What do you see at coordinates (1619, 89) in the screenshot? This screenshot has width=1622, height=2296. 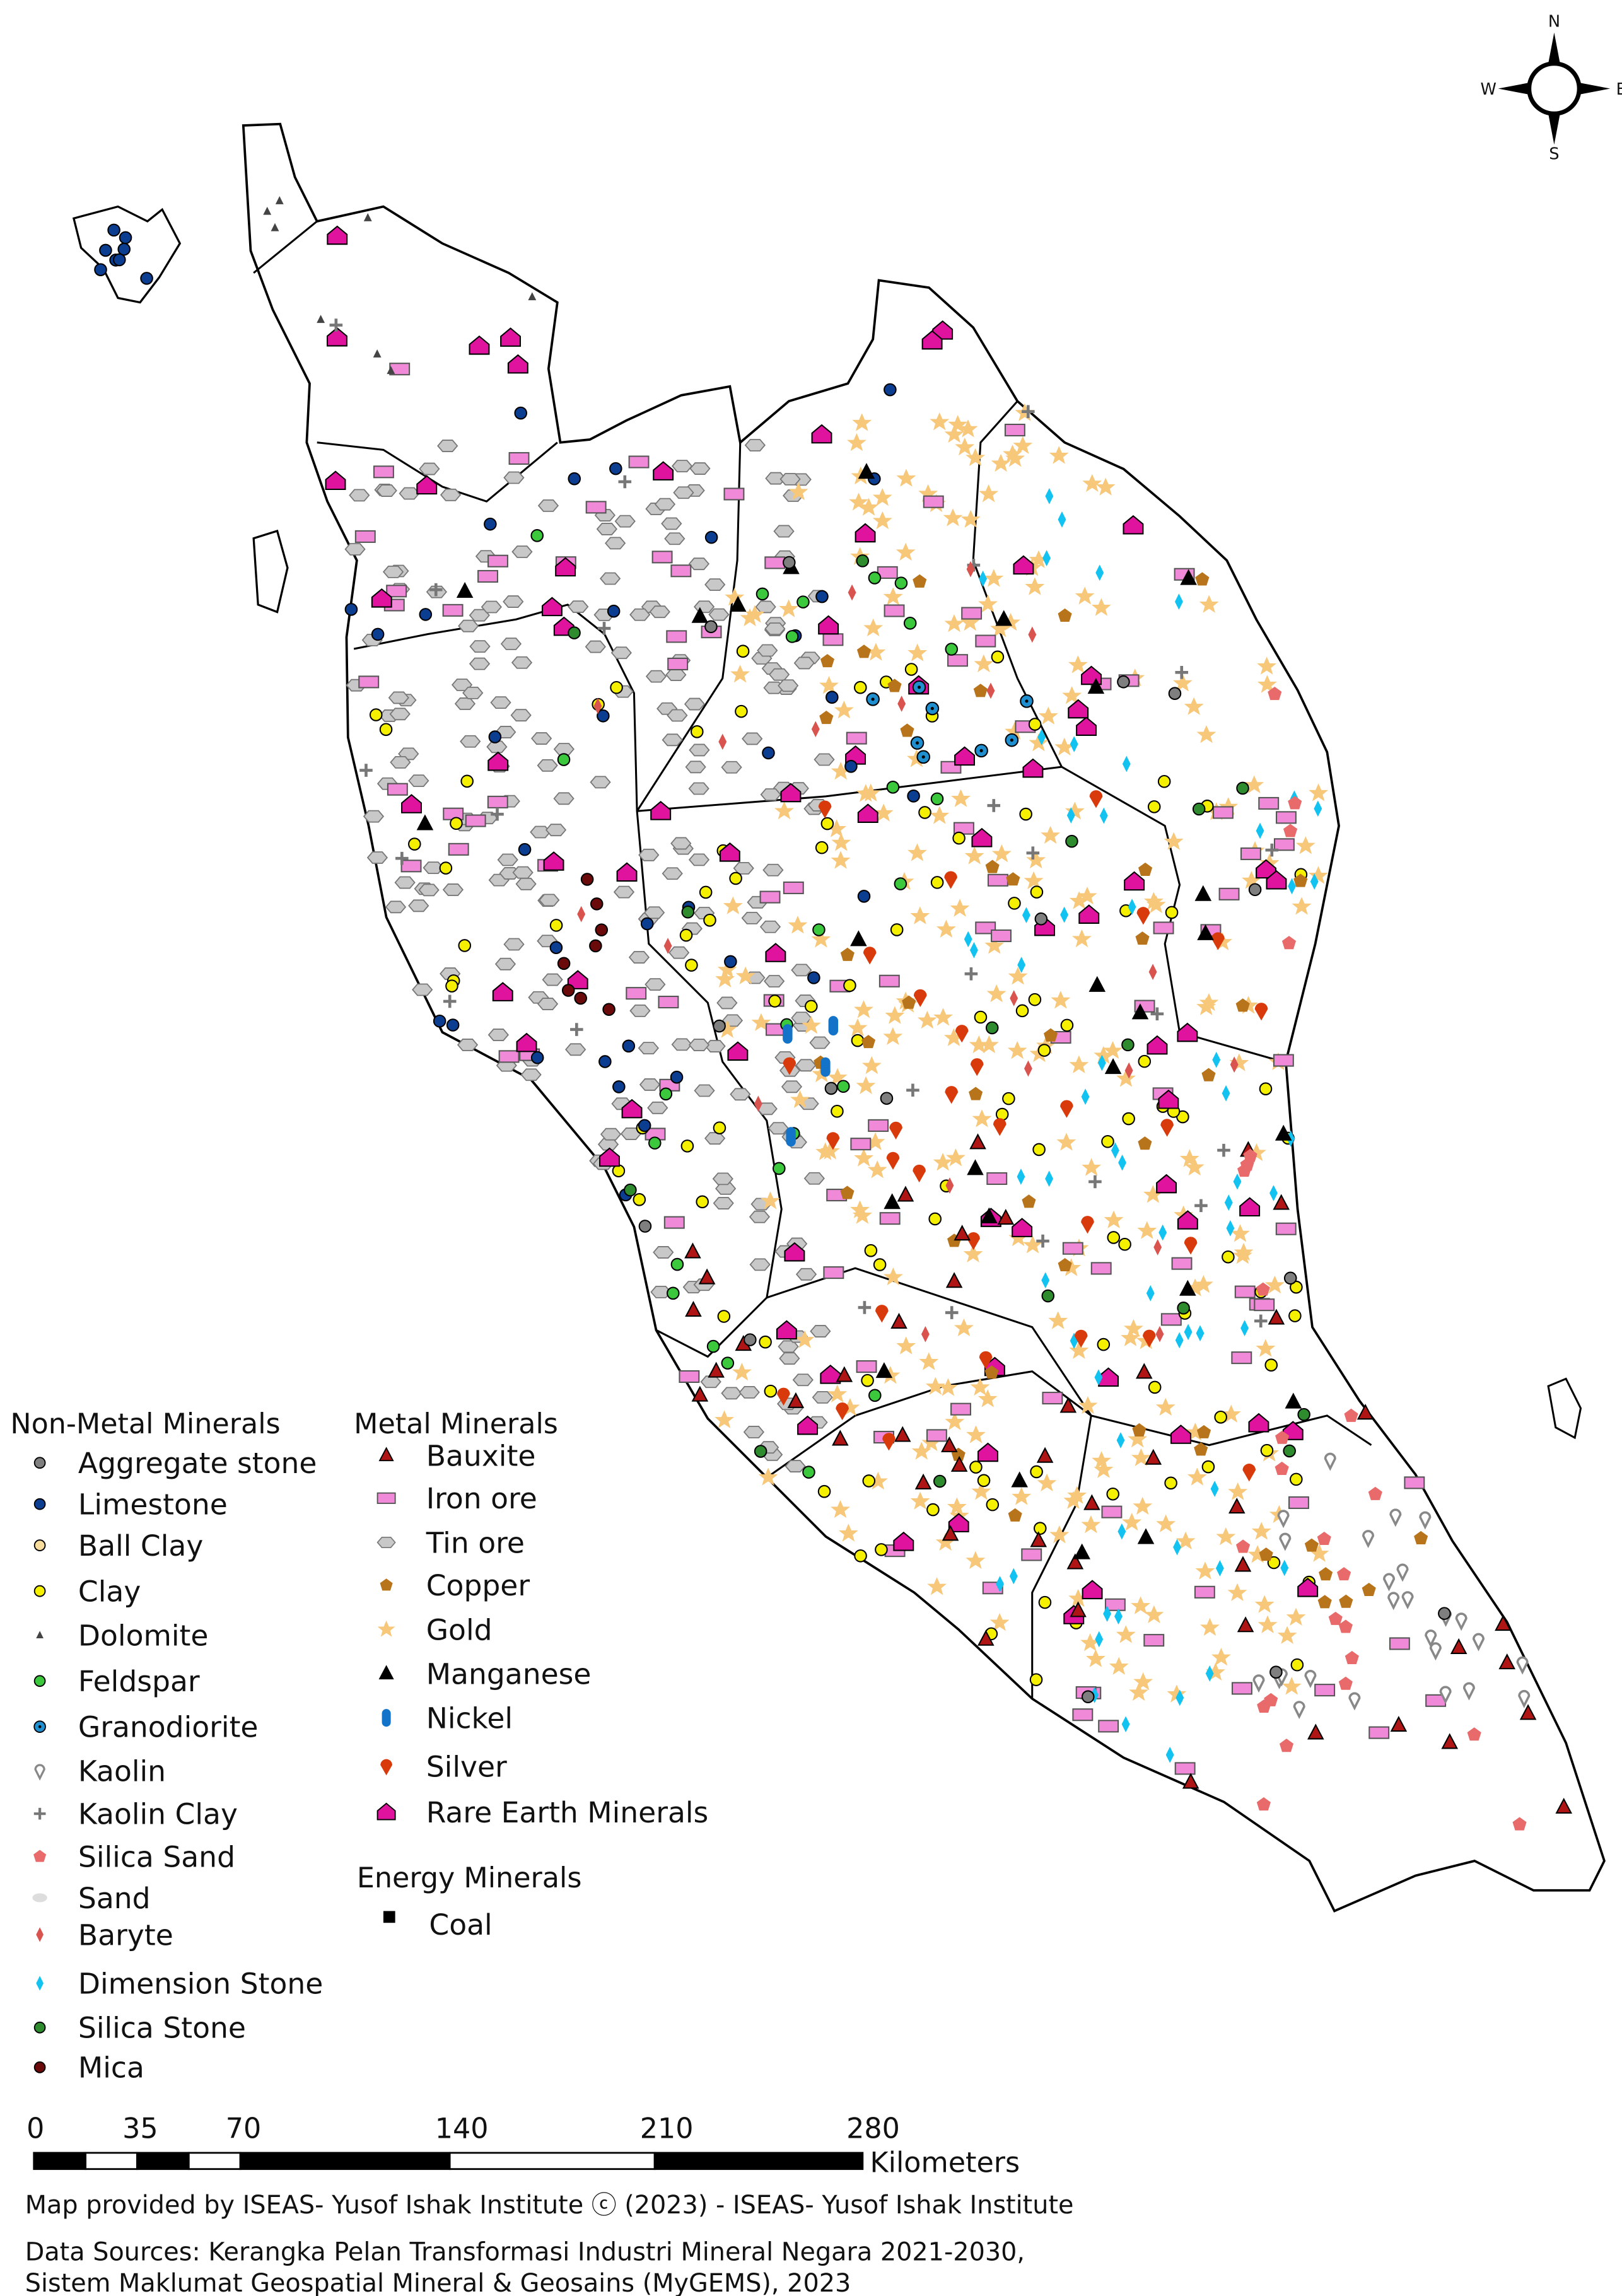 I see `compass-e: E` at bounding box center [1619, 89].